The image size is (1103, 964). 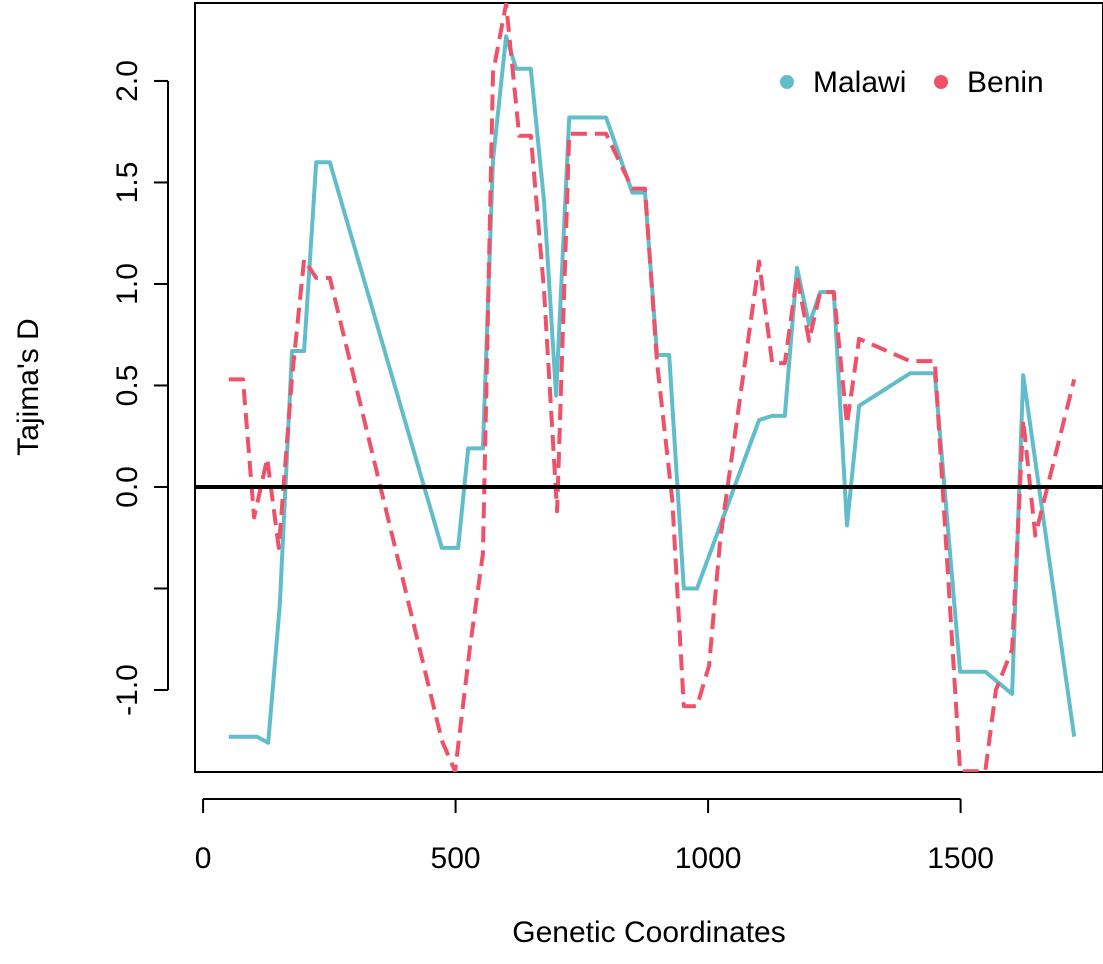 I want to click on legend-label: Benin, so click(x=1005, y=82).